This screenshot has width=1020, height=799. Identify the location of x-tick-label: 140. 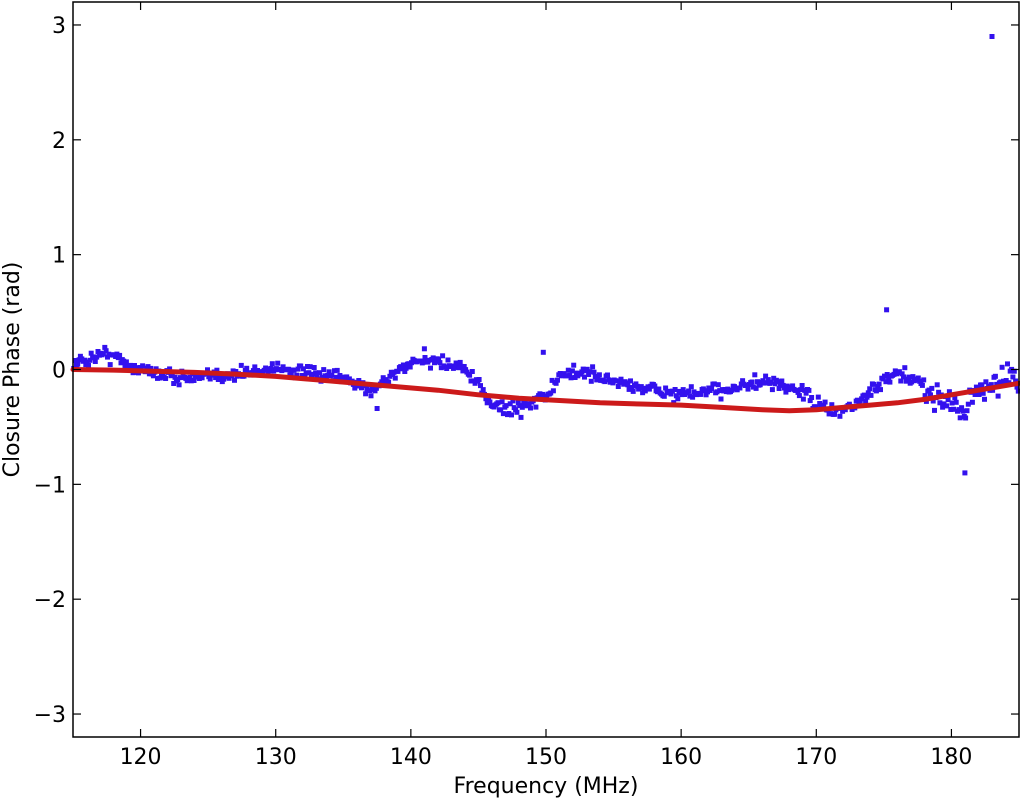
(411, 757).